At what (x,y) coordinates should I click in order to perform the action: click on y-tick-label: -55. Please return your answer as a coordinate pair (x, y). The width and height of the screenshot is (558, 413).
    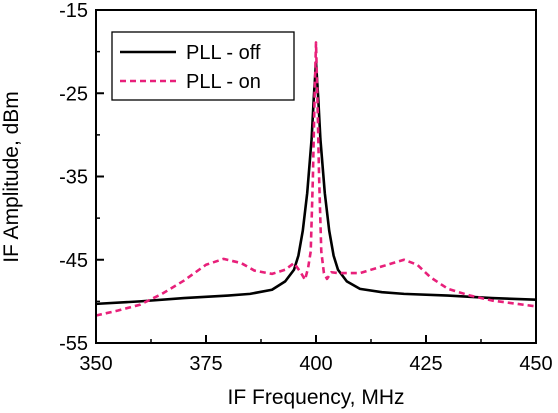
    Looking at the image, I should click on (73, 344).